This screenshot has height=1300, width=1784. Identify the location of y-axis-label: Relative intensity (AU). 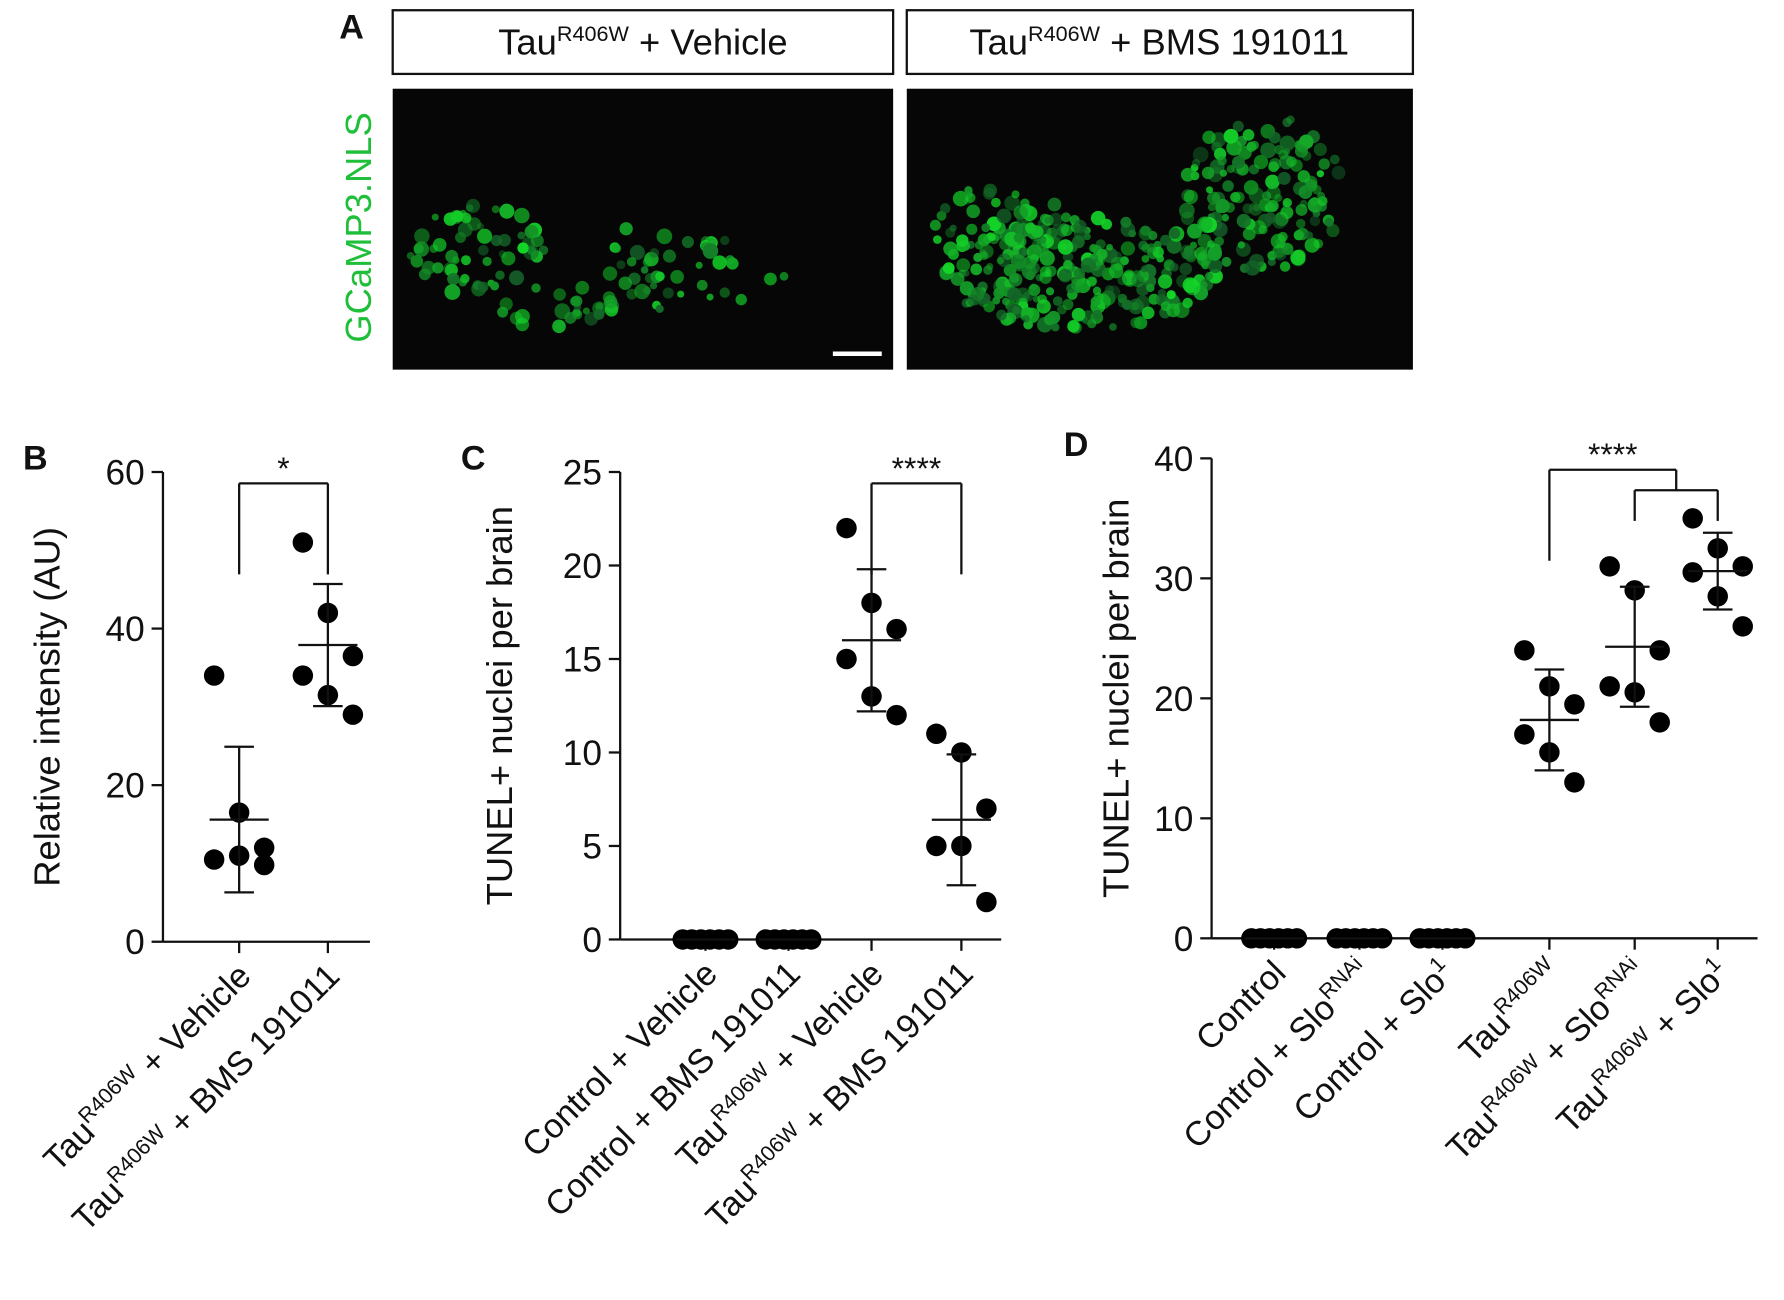
(46, 707).